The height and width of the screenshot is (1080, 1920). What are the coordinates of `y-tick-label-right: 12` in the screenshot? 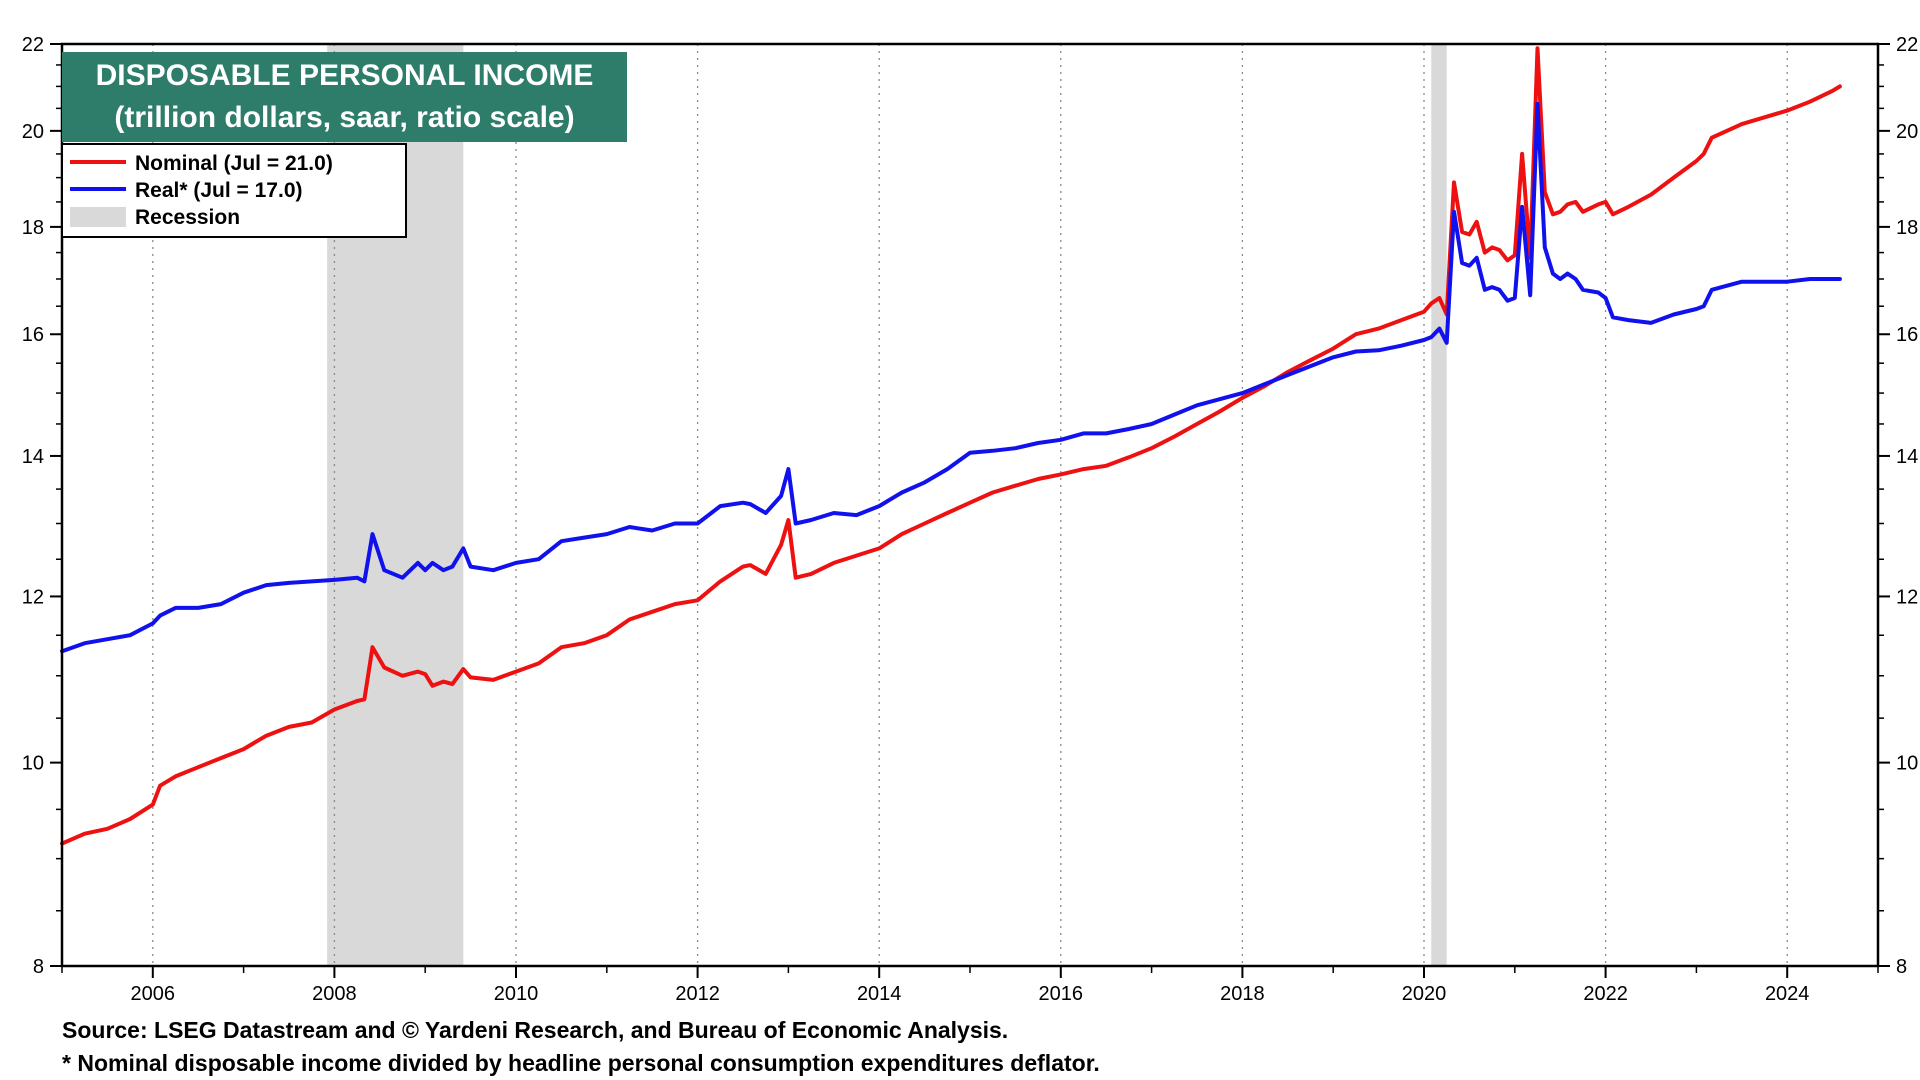 It's located at (1907, 597).